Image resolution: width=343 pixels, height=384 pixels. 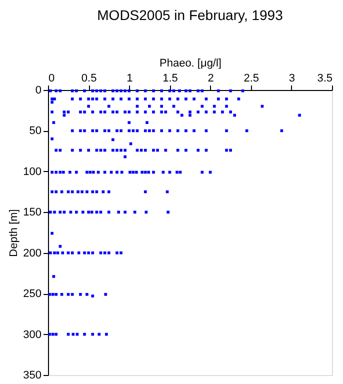 I want to click on x-tick-label: 3, so click(x=291, y=78).